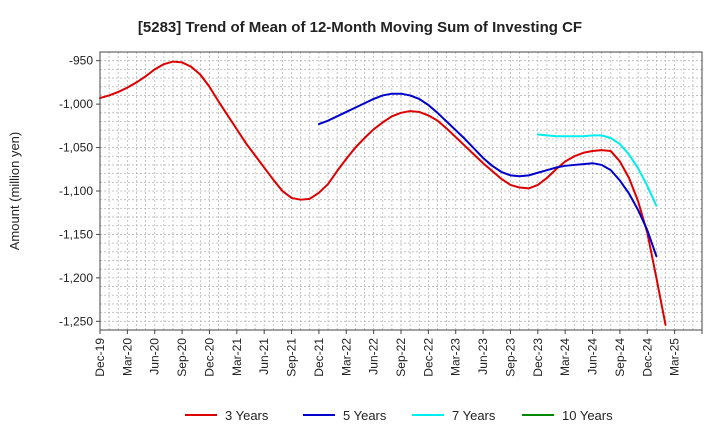 The height and width of the screenshot is (445, 720). What do you see at coordinates (675, 357) in the screenshot?
I see `x-tick-label: Mar-25` at bounding box center [675, 357].